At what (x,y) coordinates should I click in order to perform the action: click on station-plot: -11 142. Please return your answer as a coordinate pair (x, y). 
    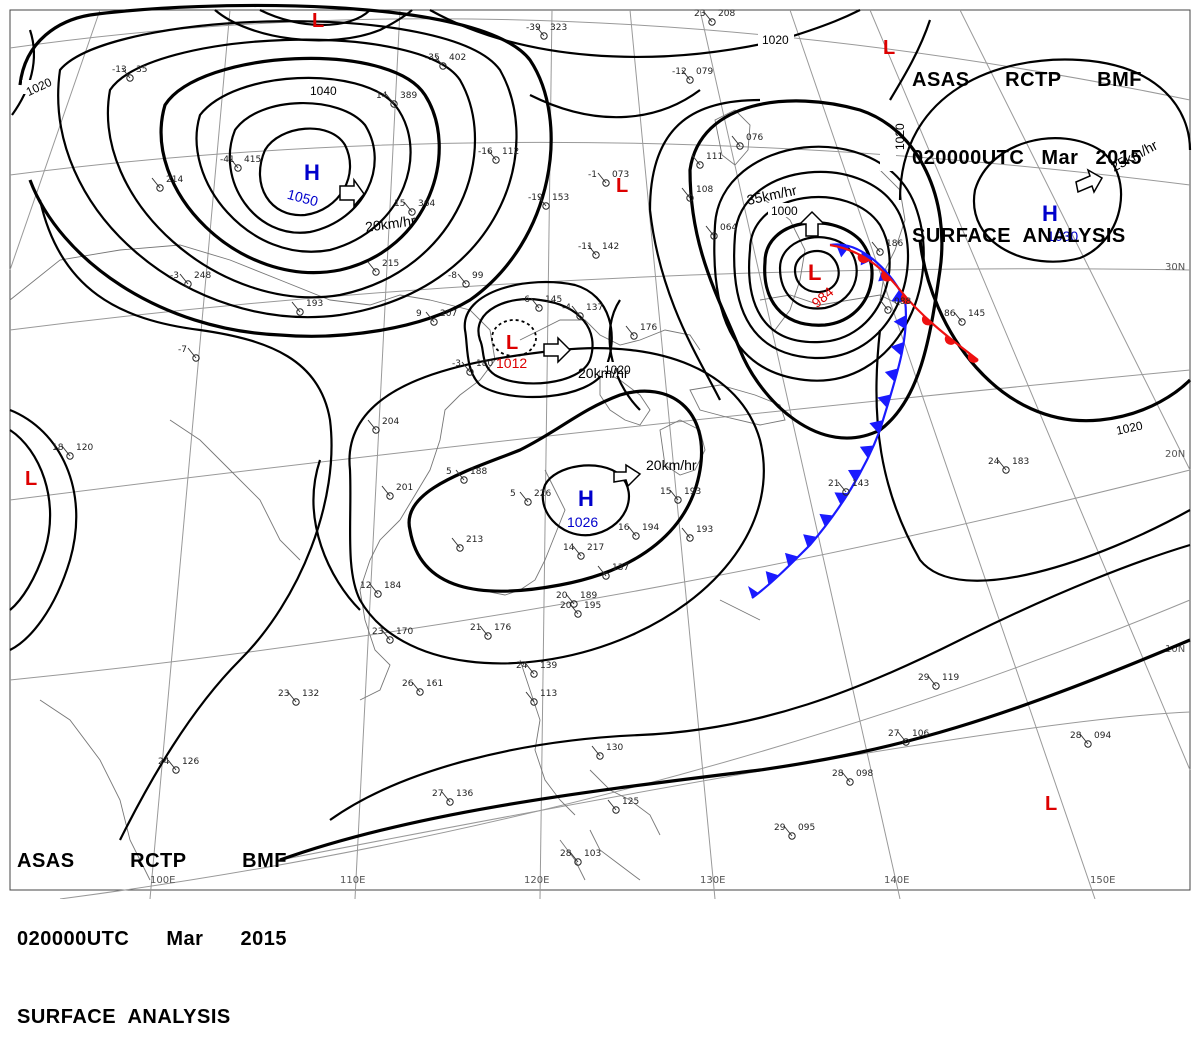
    Looking at the image, I should click on (598, 250).